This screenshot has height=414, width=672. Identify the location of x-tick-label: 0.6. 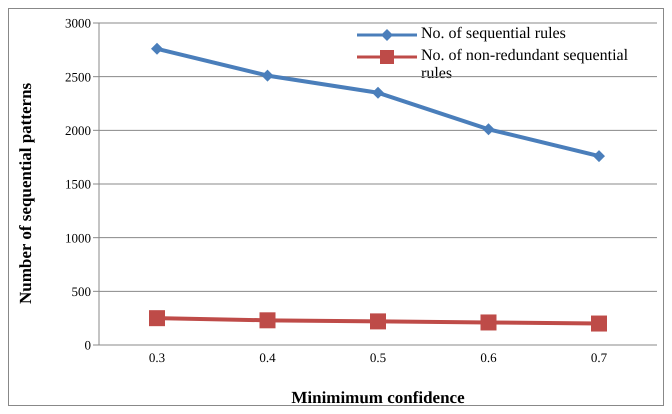
(489, 358).